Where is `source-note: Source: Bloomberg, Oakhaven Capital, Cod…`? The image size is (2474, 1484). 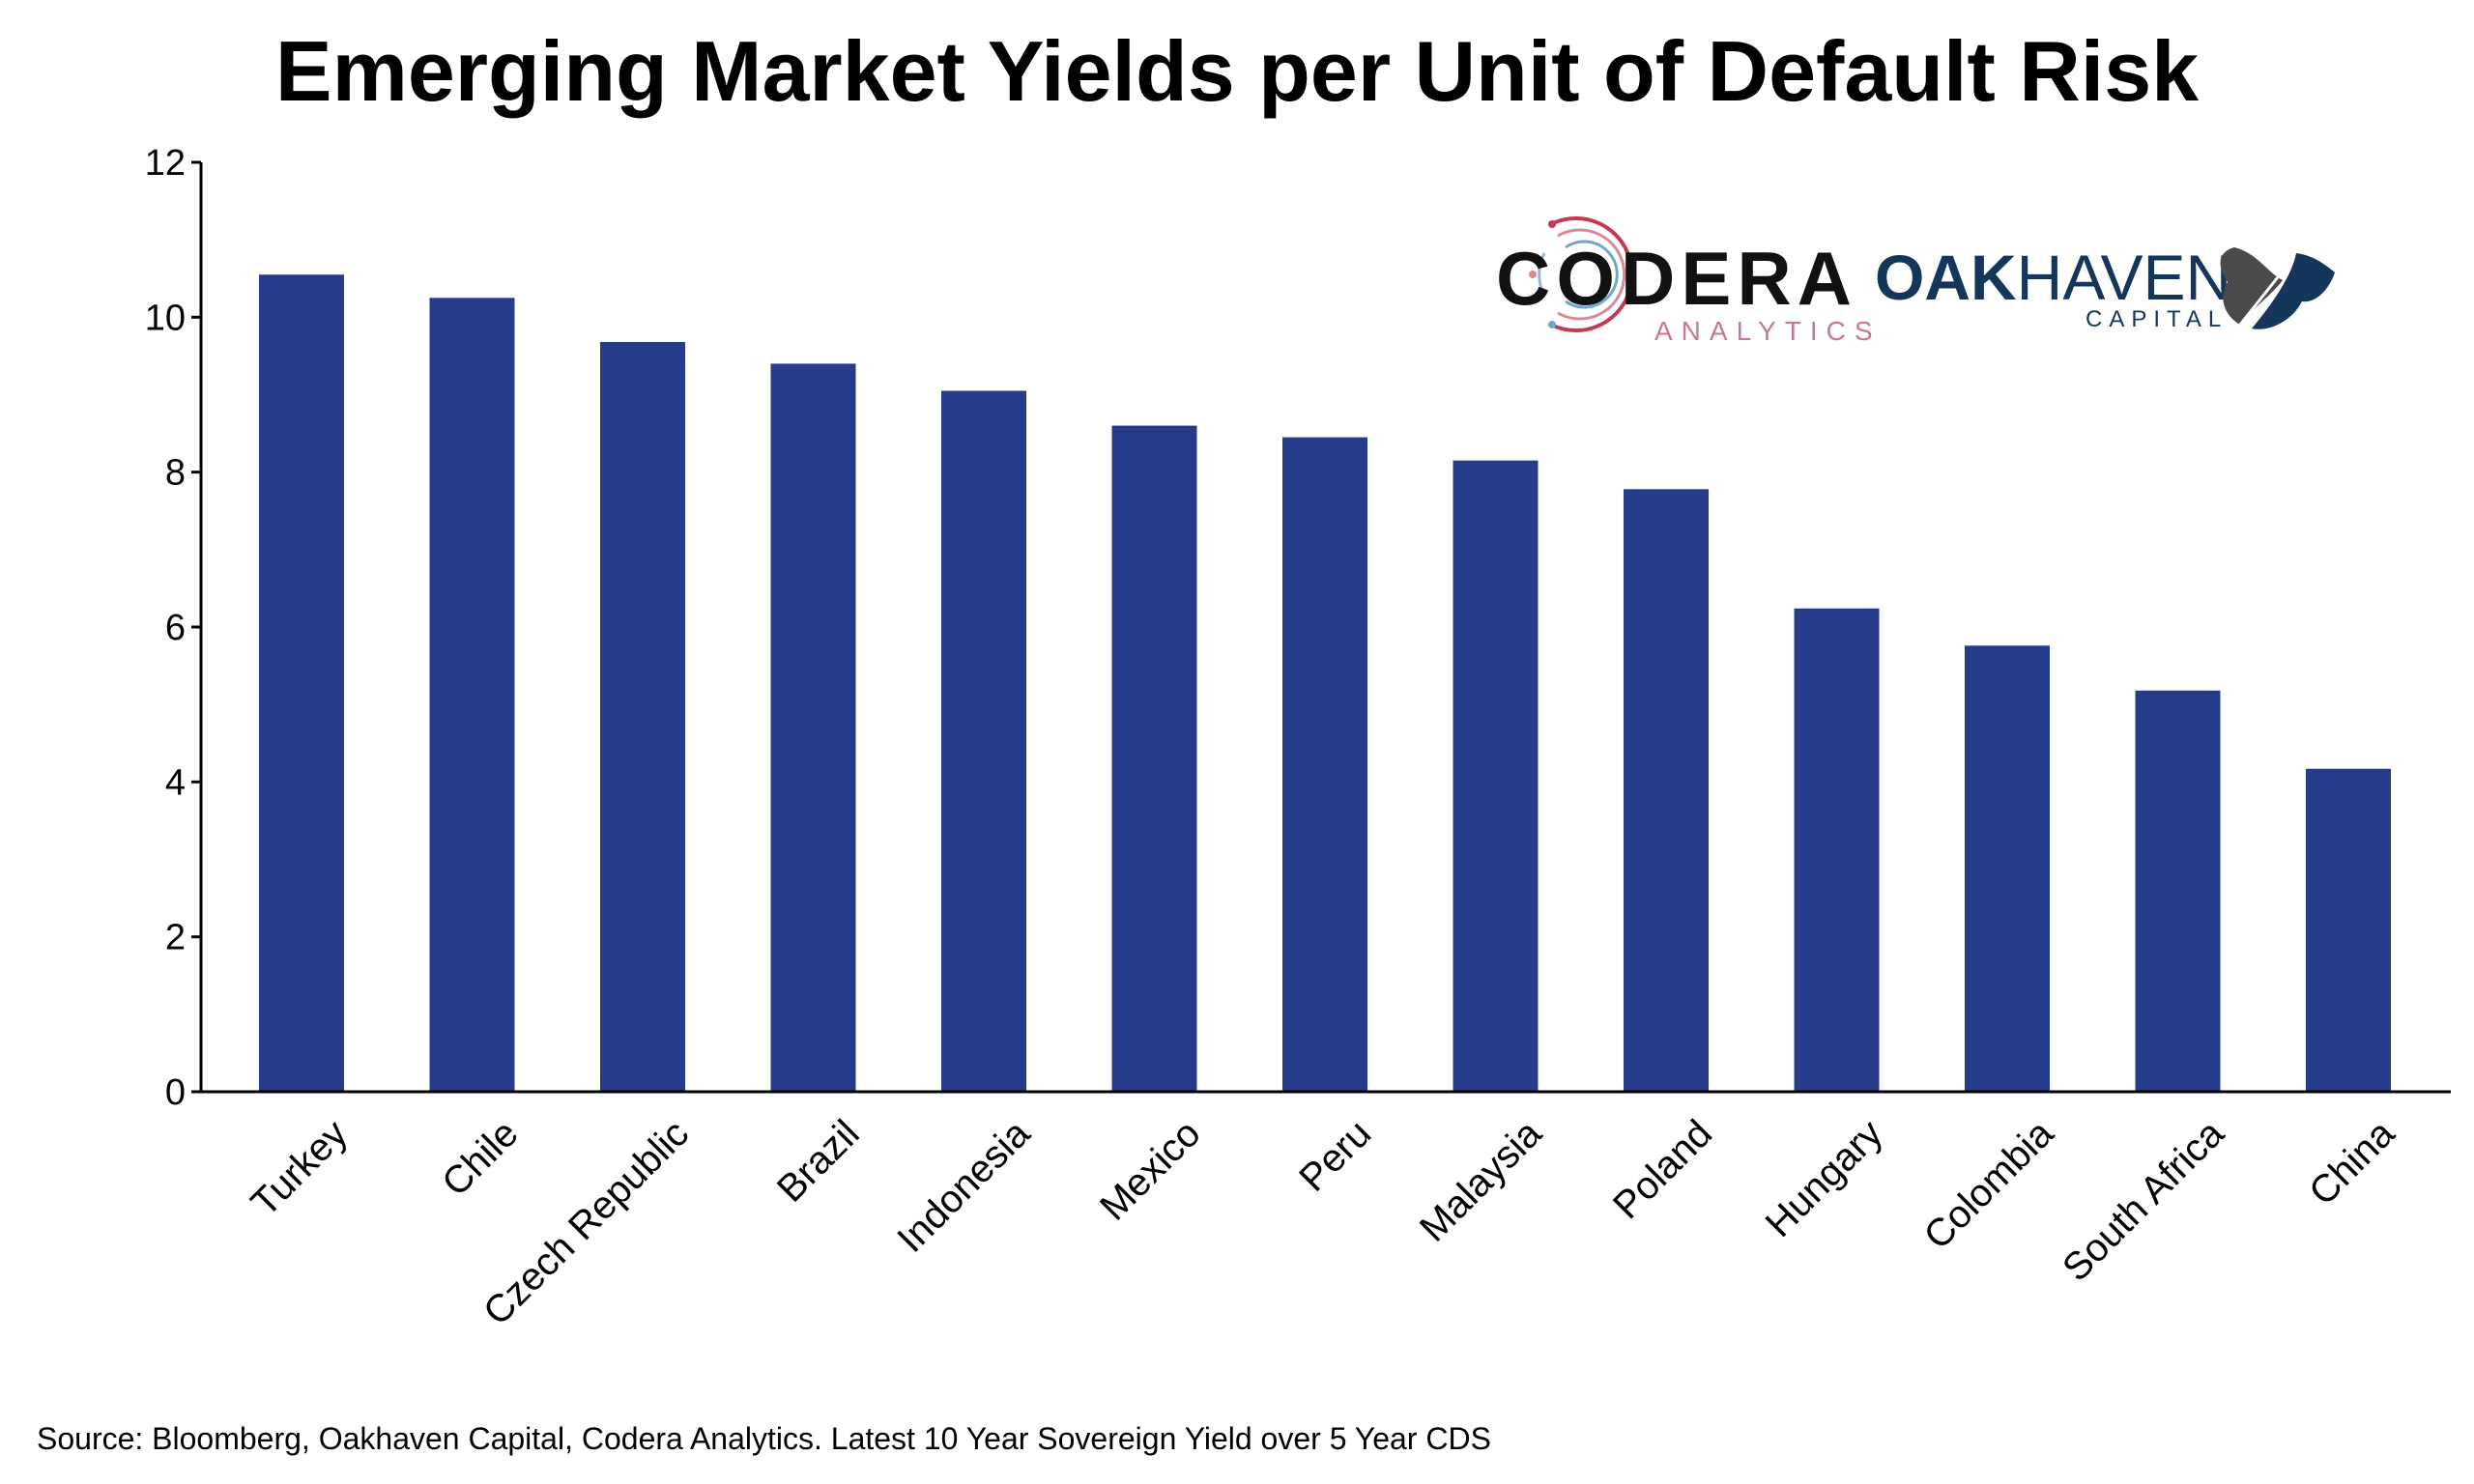 source-note: Source: Bloomberg, Oakhaven Capital, Cod… is located at coordinates (764, 1439).